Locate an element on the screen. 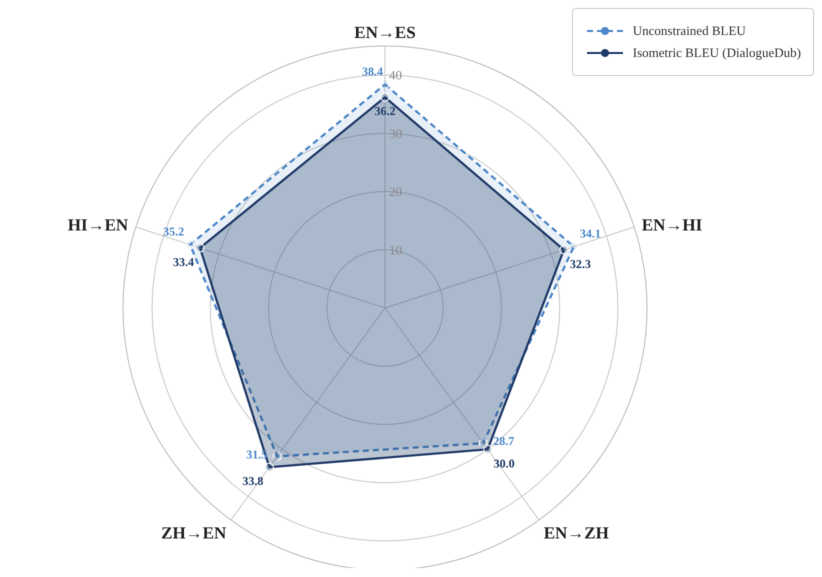 The image size is (822, 577). data-label: 33.8 is located at coordinates (253, 481).